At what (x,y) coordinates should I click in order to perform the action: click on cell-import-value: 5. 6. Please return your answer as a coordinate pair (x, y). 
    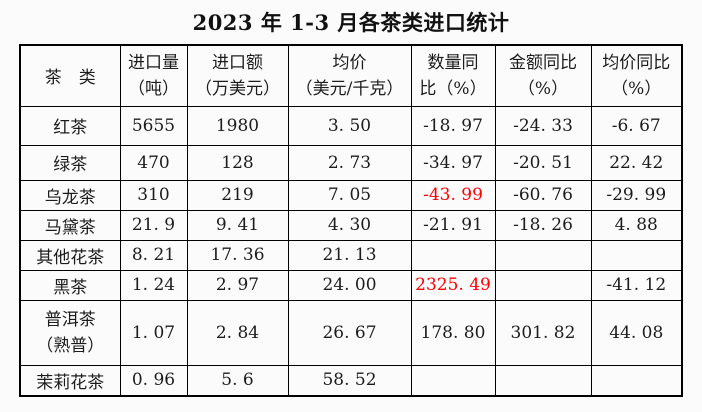
    Looking at the image, I should click on (237, 380).